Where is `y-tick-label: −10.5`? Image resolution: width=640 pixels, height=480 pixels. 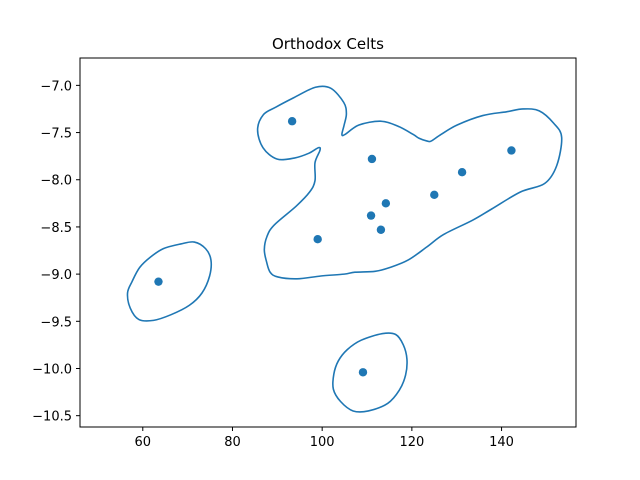 y-tick-label: −10.5 is located at coordinates (52, 417).